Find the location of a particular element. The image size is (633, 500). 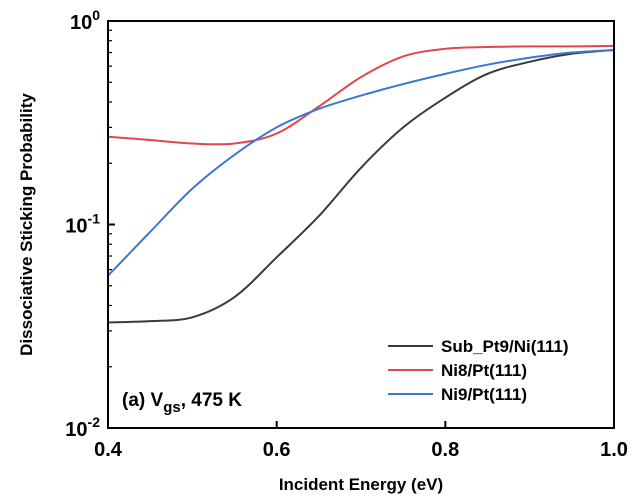

x-axis-title: Incident Energy (eV) is located at coordinates (361, 484).